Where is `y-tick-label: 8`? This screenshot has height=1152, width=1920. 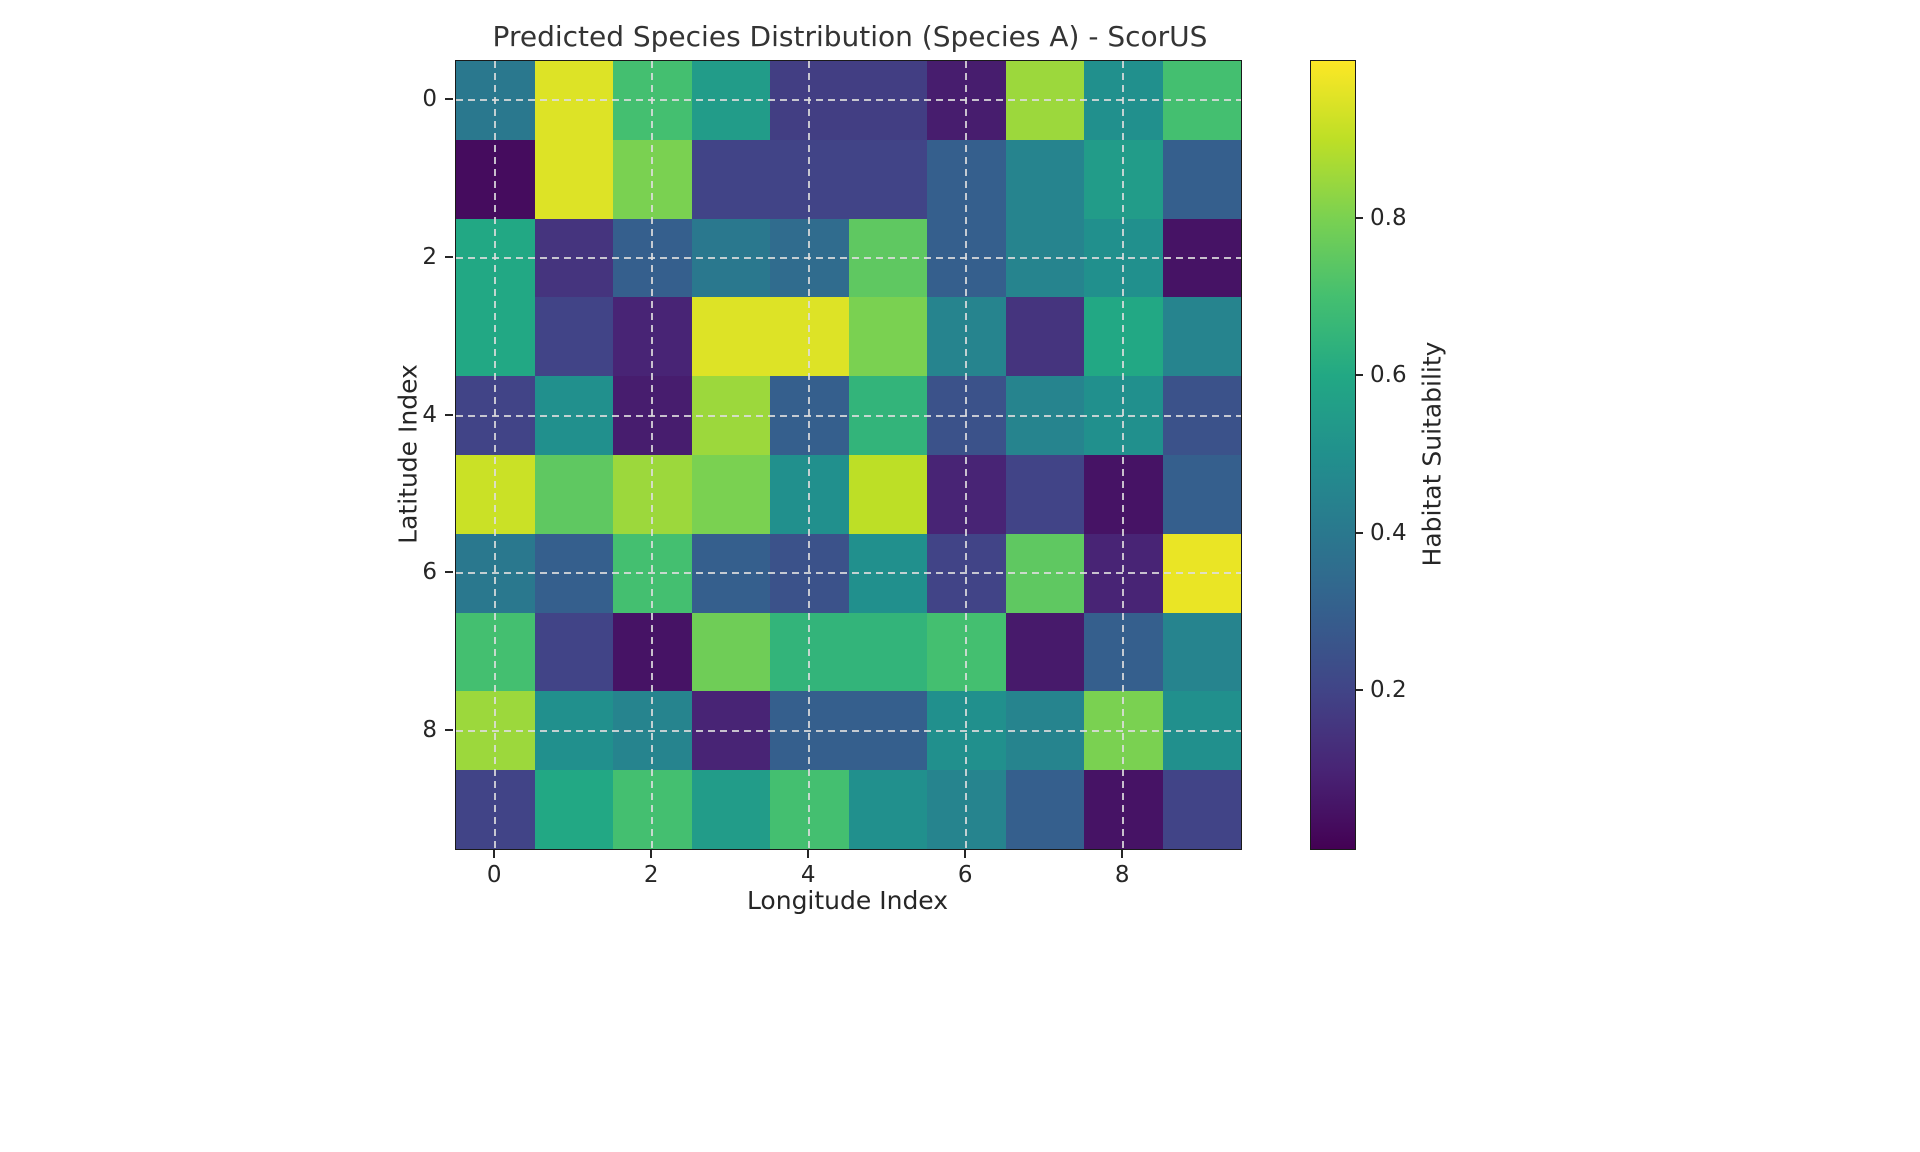
y-tick-label: 8 is located at coordinates (429, 729).